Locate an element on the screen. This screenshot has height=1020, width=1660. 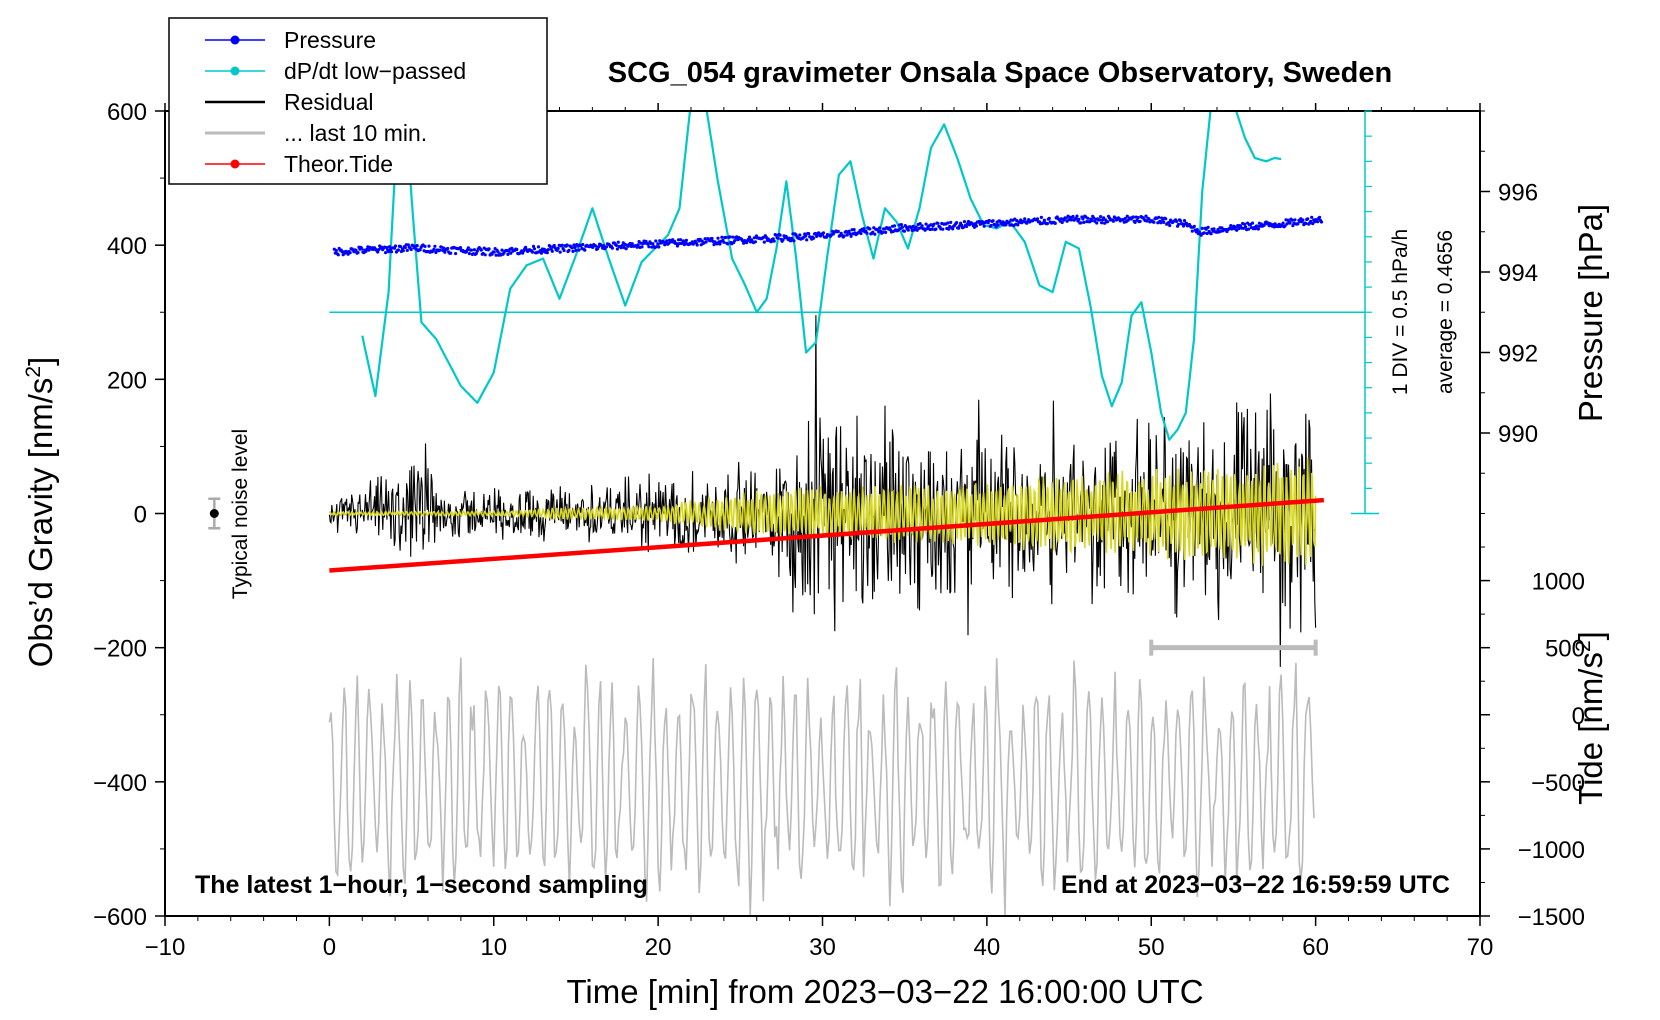
pressure-axis-label: Pressure [hPa] is located at coordinates (1590, 313).